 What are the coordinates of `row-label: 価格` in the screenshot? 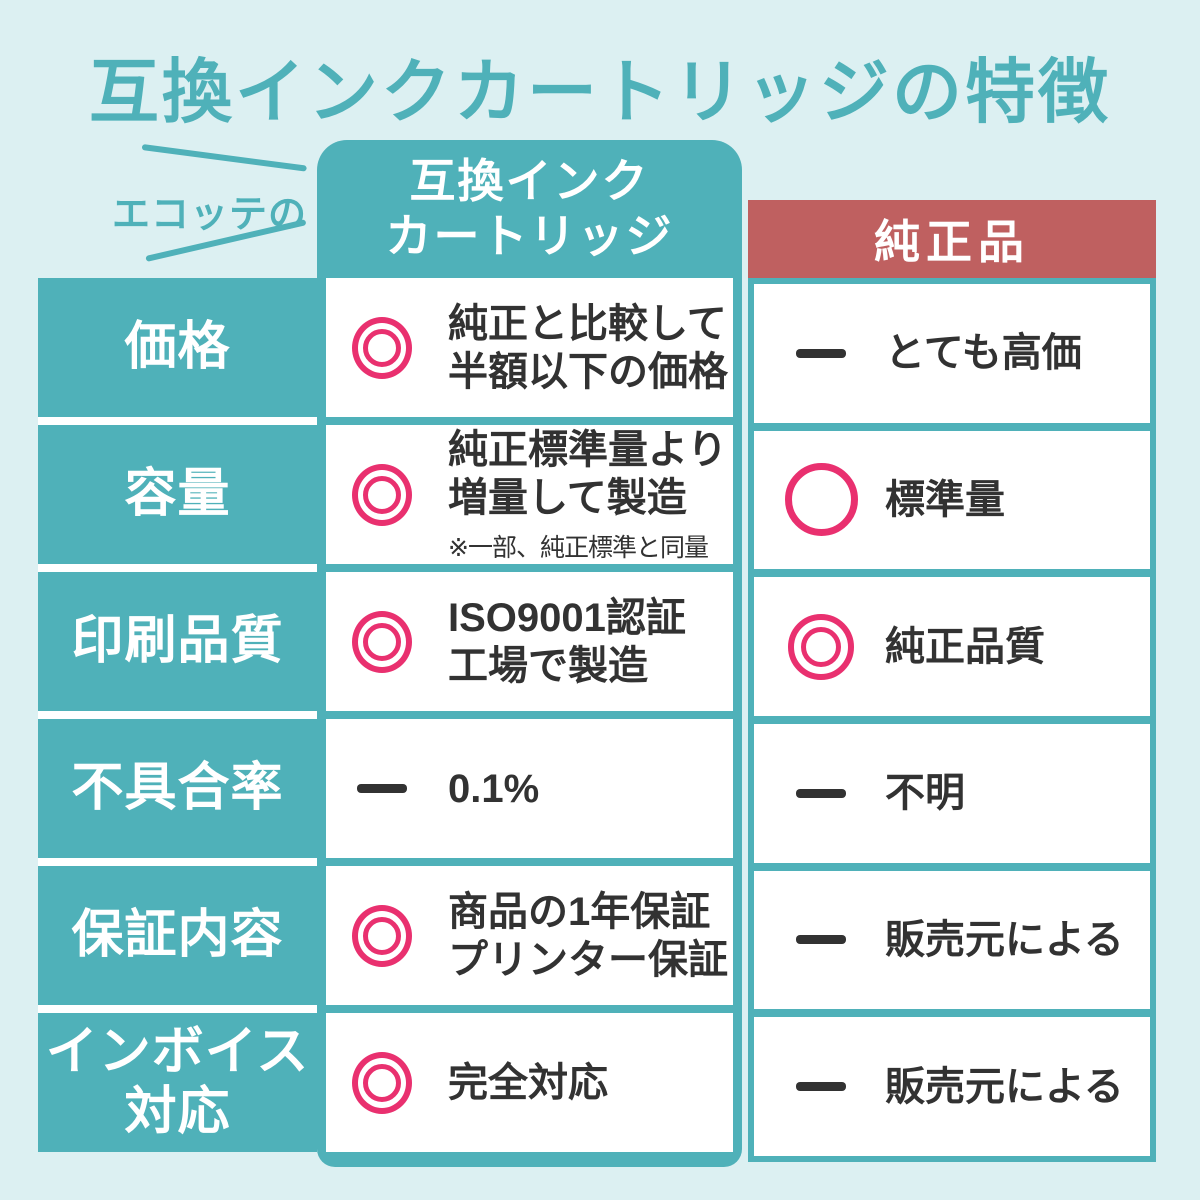 It's located at (177, 347).